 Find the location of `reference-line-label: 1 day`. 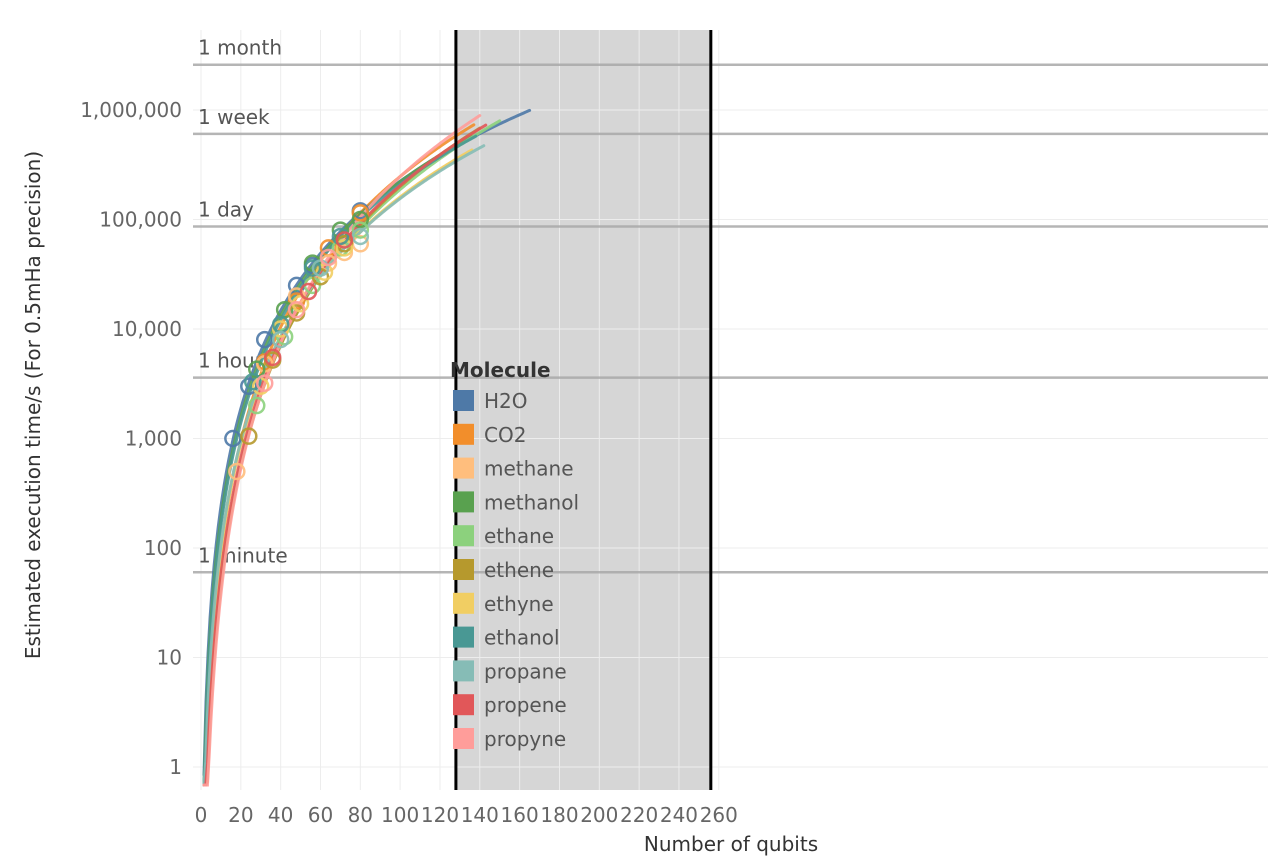

reference-line-label: 1 day is located at coordinates (226, 209).